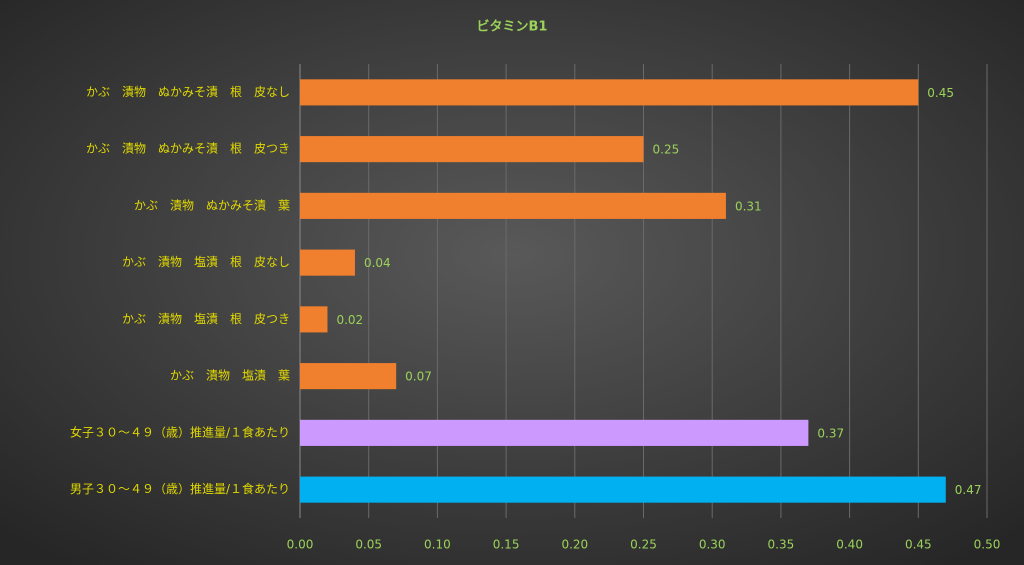 This screenshot has width=1024, height=565. What do you see at coordinates (849, 545) in the screenshot?
I see `x-tick-label: 0.40` at bounding box center [849, 545].